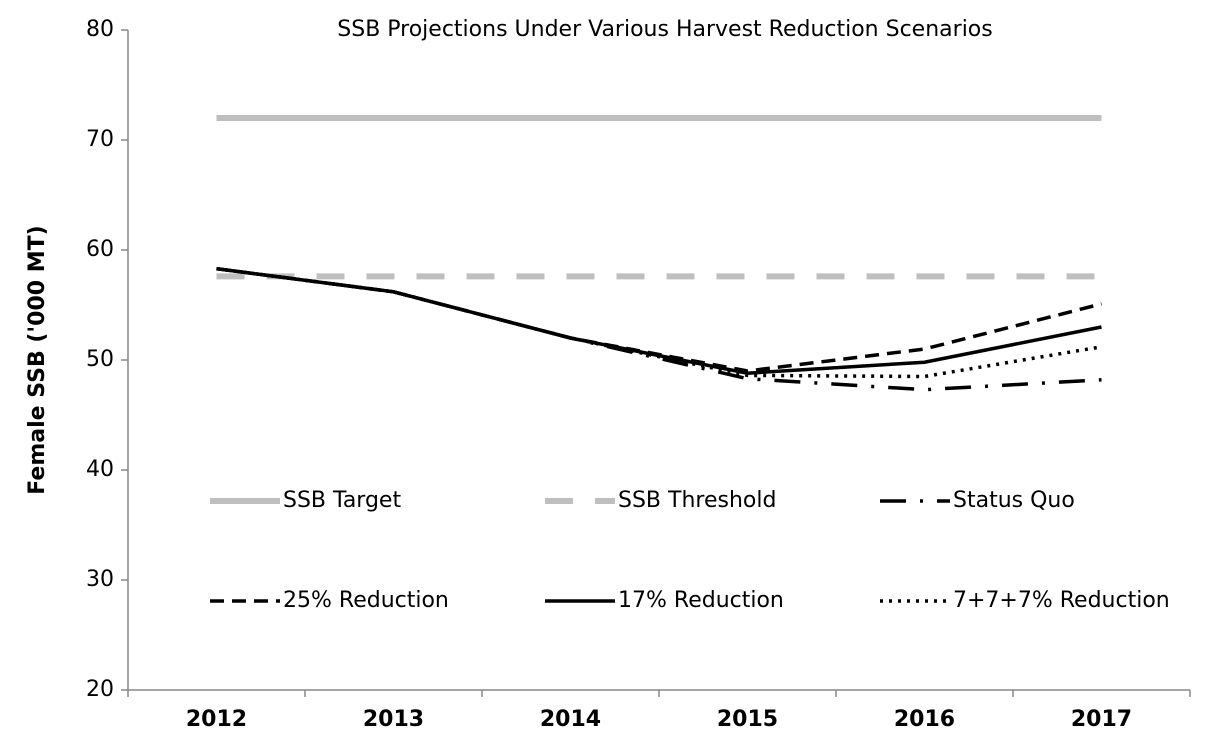  What do you see at coordinates (1014, 500) in the screenshot?
I see `legend-label: Status Quo` at bounding box center [1014, 500].